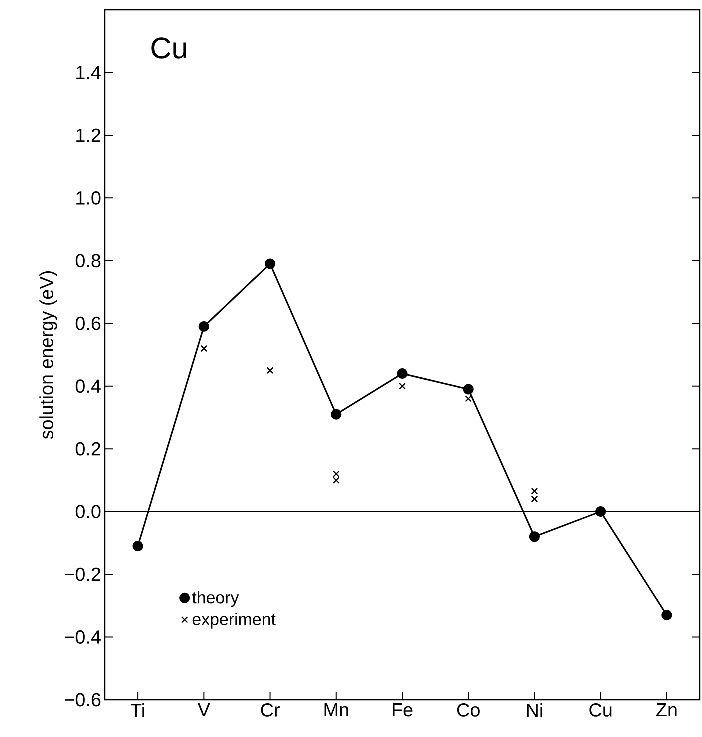 The width and height of the screenshot is (702, 737). What do you see at coordinates (88, 135) in the screenshot?
I see `y-tick-label: 1.2` at bounding box center [88, 135].